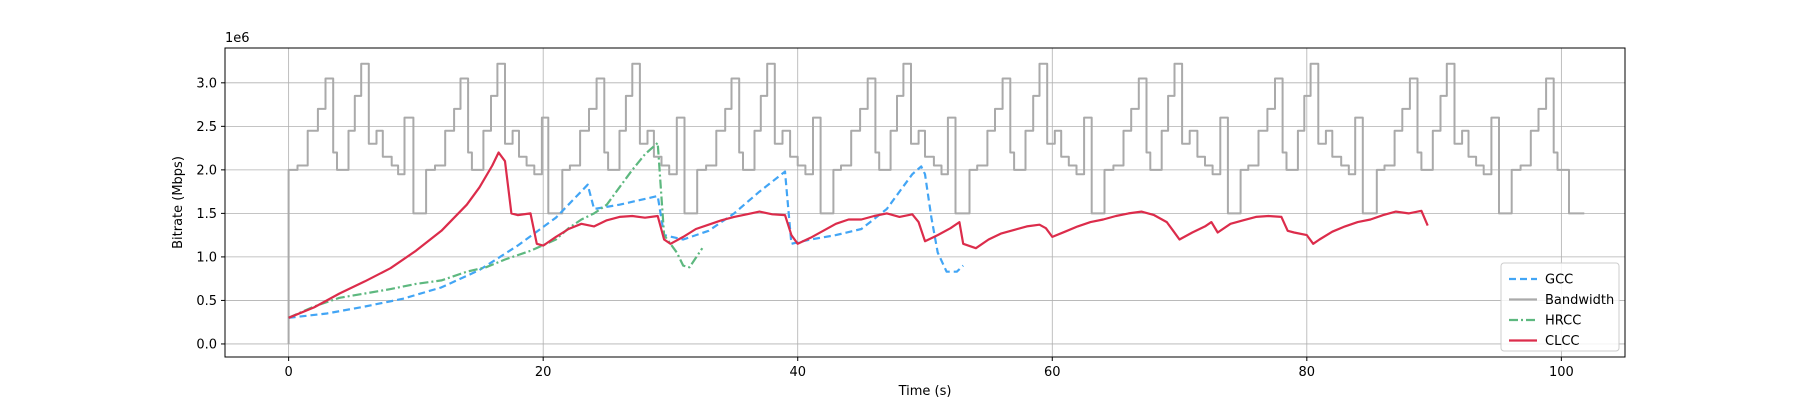  I want to click on series-gcc-line, so click(626, 242).